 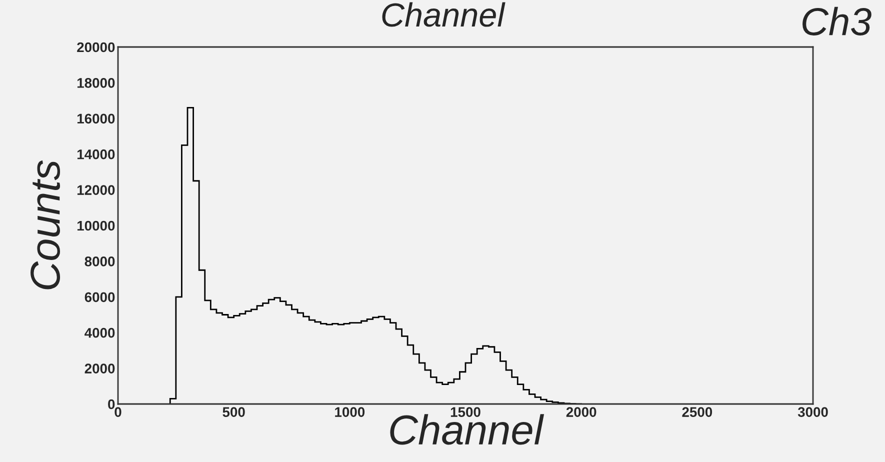 What do you see at coordinates (99, 333) in the screenshot?
I see `y-tick-label: 4000` at bounding box center [99, 333].